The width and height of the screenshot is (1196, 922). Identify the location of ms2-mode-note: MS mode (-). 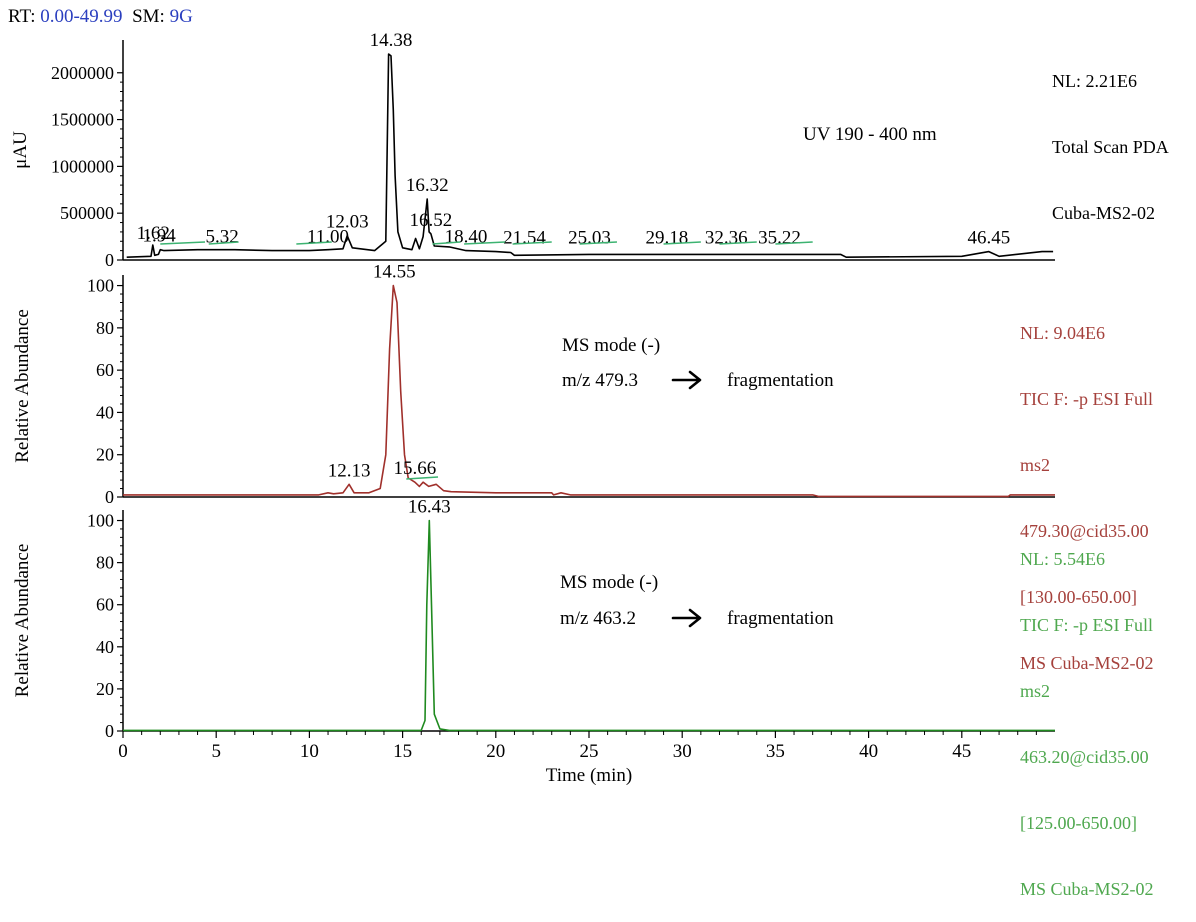
(609, 582).